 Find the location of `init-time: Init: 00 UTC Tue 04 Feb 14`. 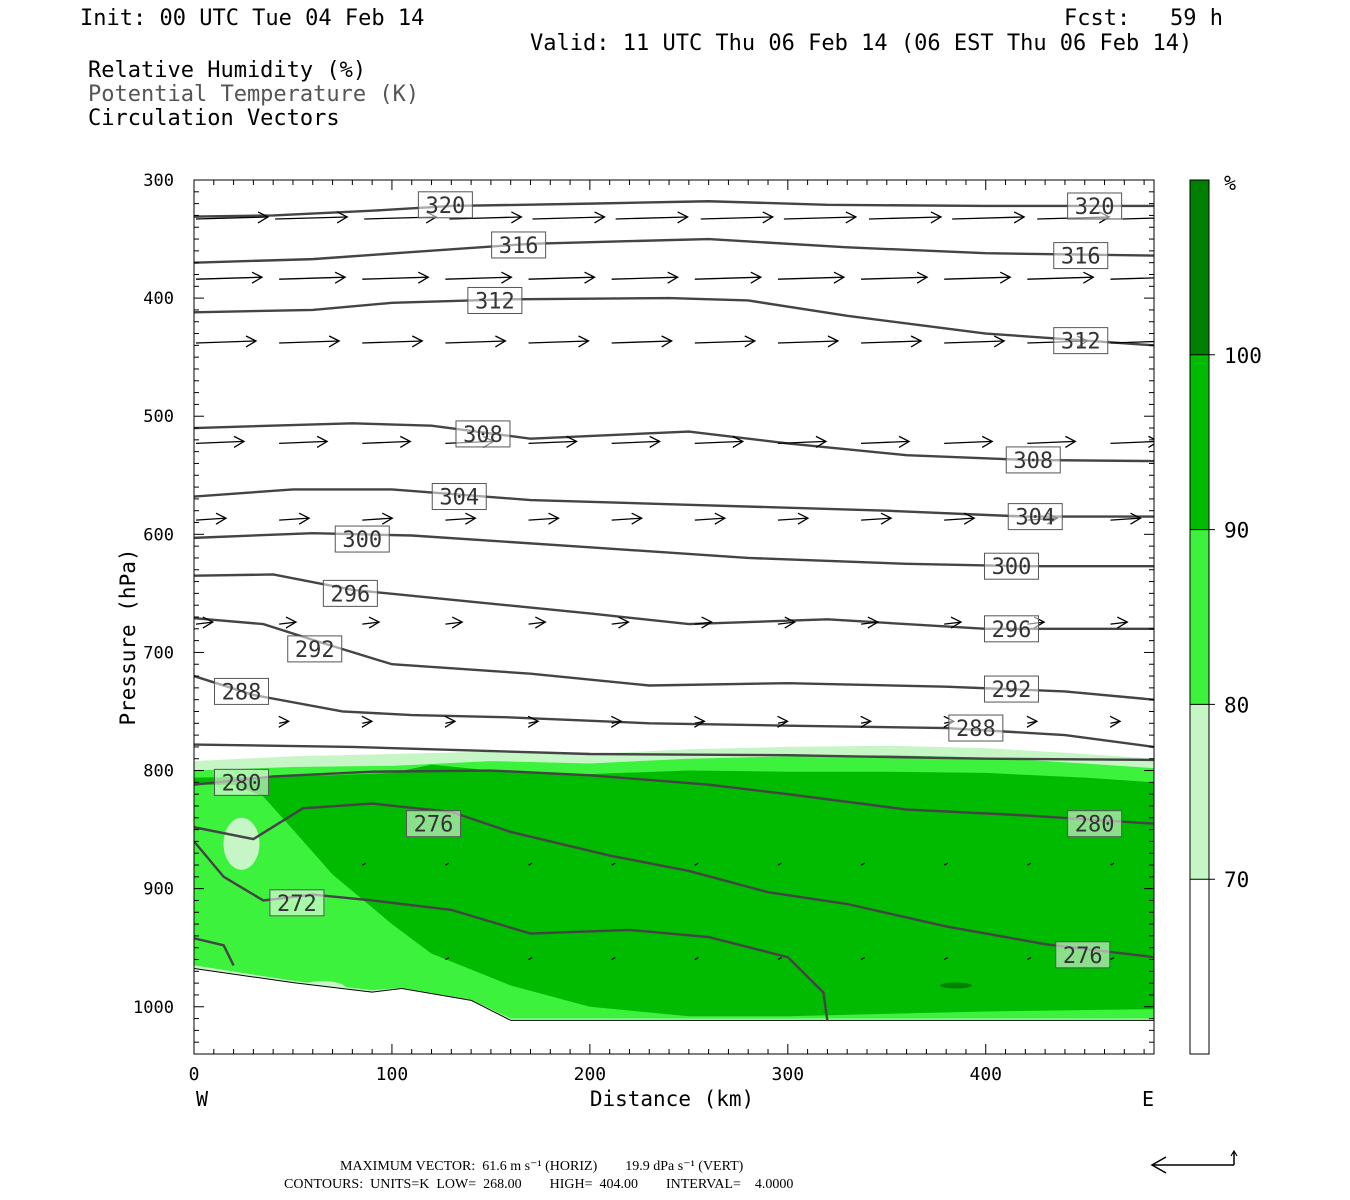

init-time: Init: 00 UTC Tue 04 Feb 14 is located at coordinates (252, 18).